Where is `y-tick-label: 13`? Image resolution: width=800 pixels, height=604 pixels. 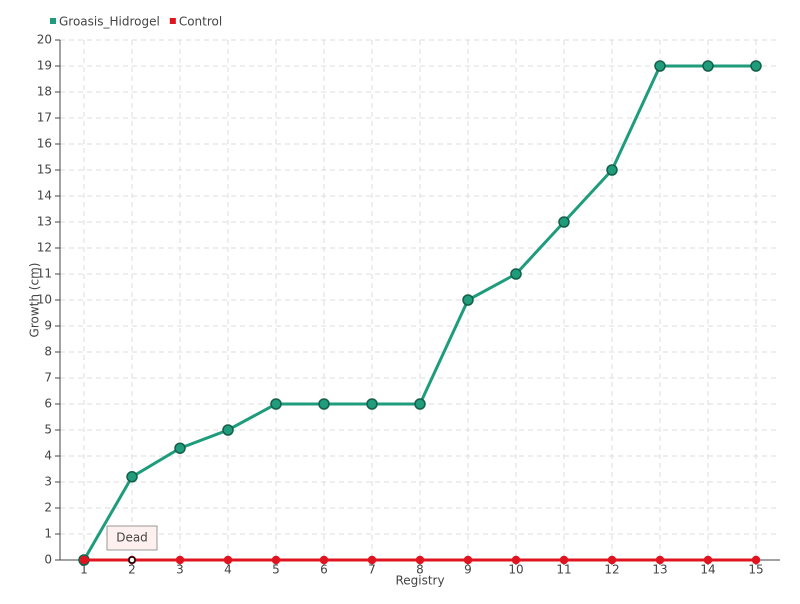 y-tick-label: 13 is located at coordinates (44, 222).